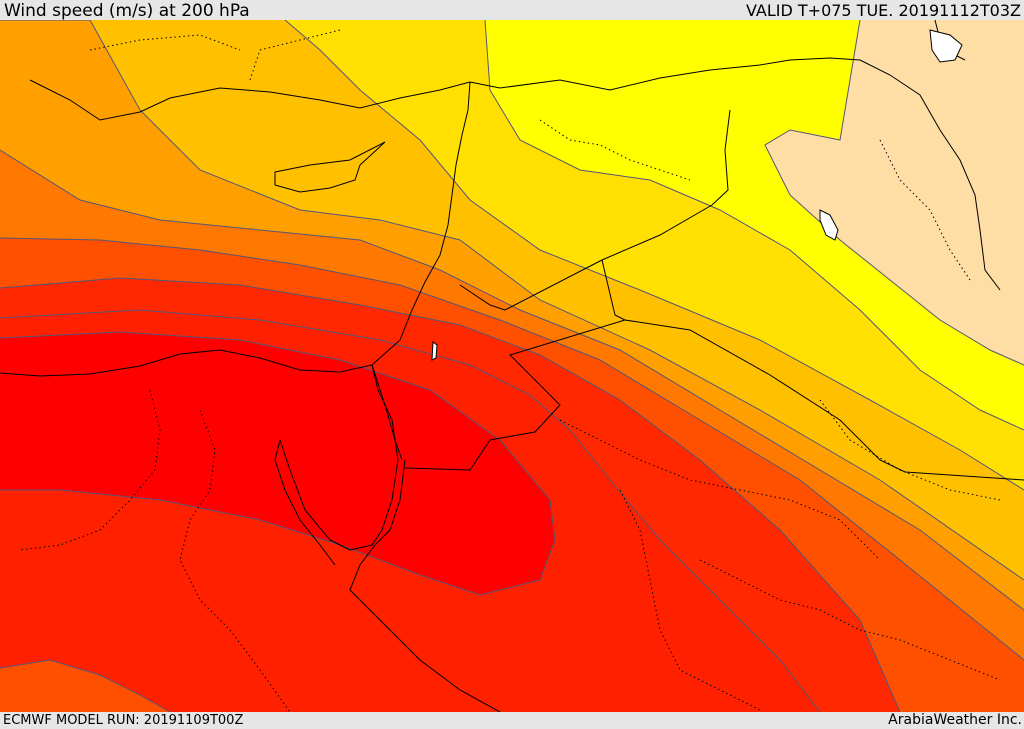 This screenshot has width=1024, height=729. Describe the element at coordinates (721, 157) in the screenshot. I see `border-syria-iraq` at that location.